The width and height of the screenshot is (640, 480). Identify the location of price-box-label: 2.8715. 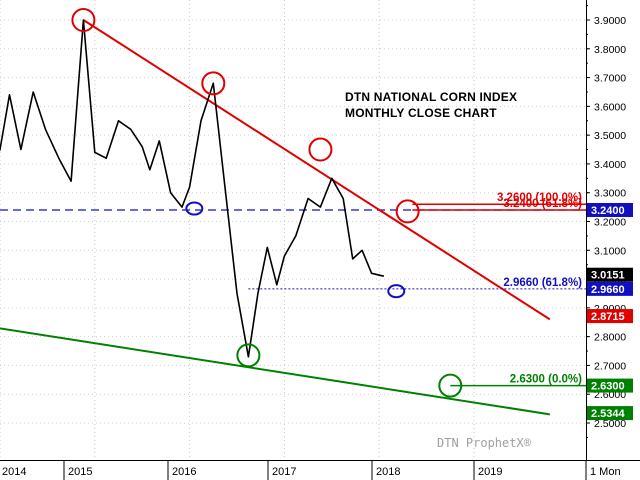
(608, 317).